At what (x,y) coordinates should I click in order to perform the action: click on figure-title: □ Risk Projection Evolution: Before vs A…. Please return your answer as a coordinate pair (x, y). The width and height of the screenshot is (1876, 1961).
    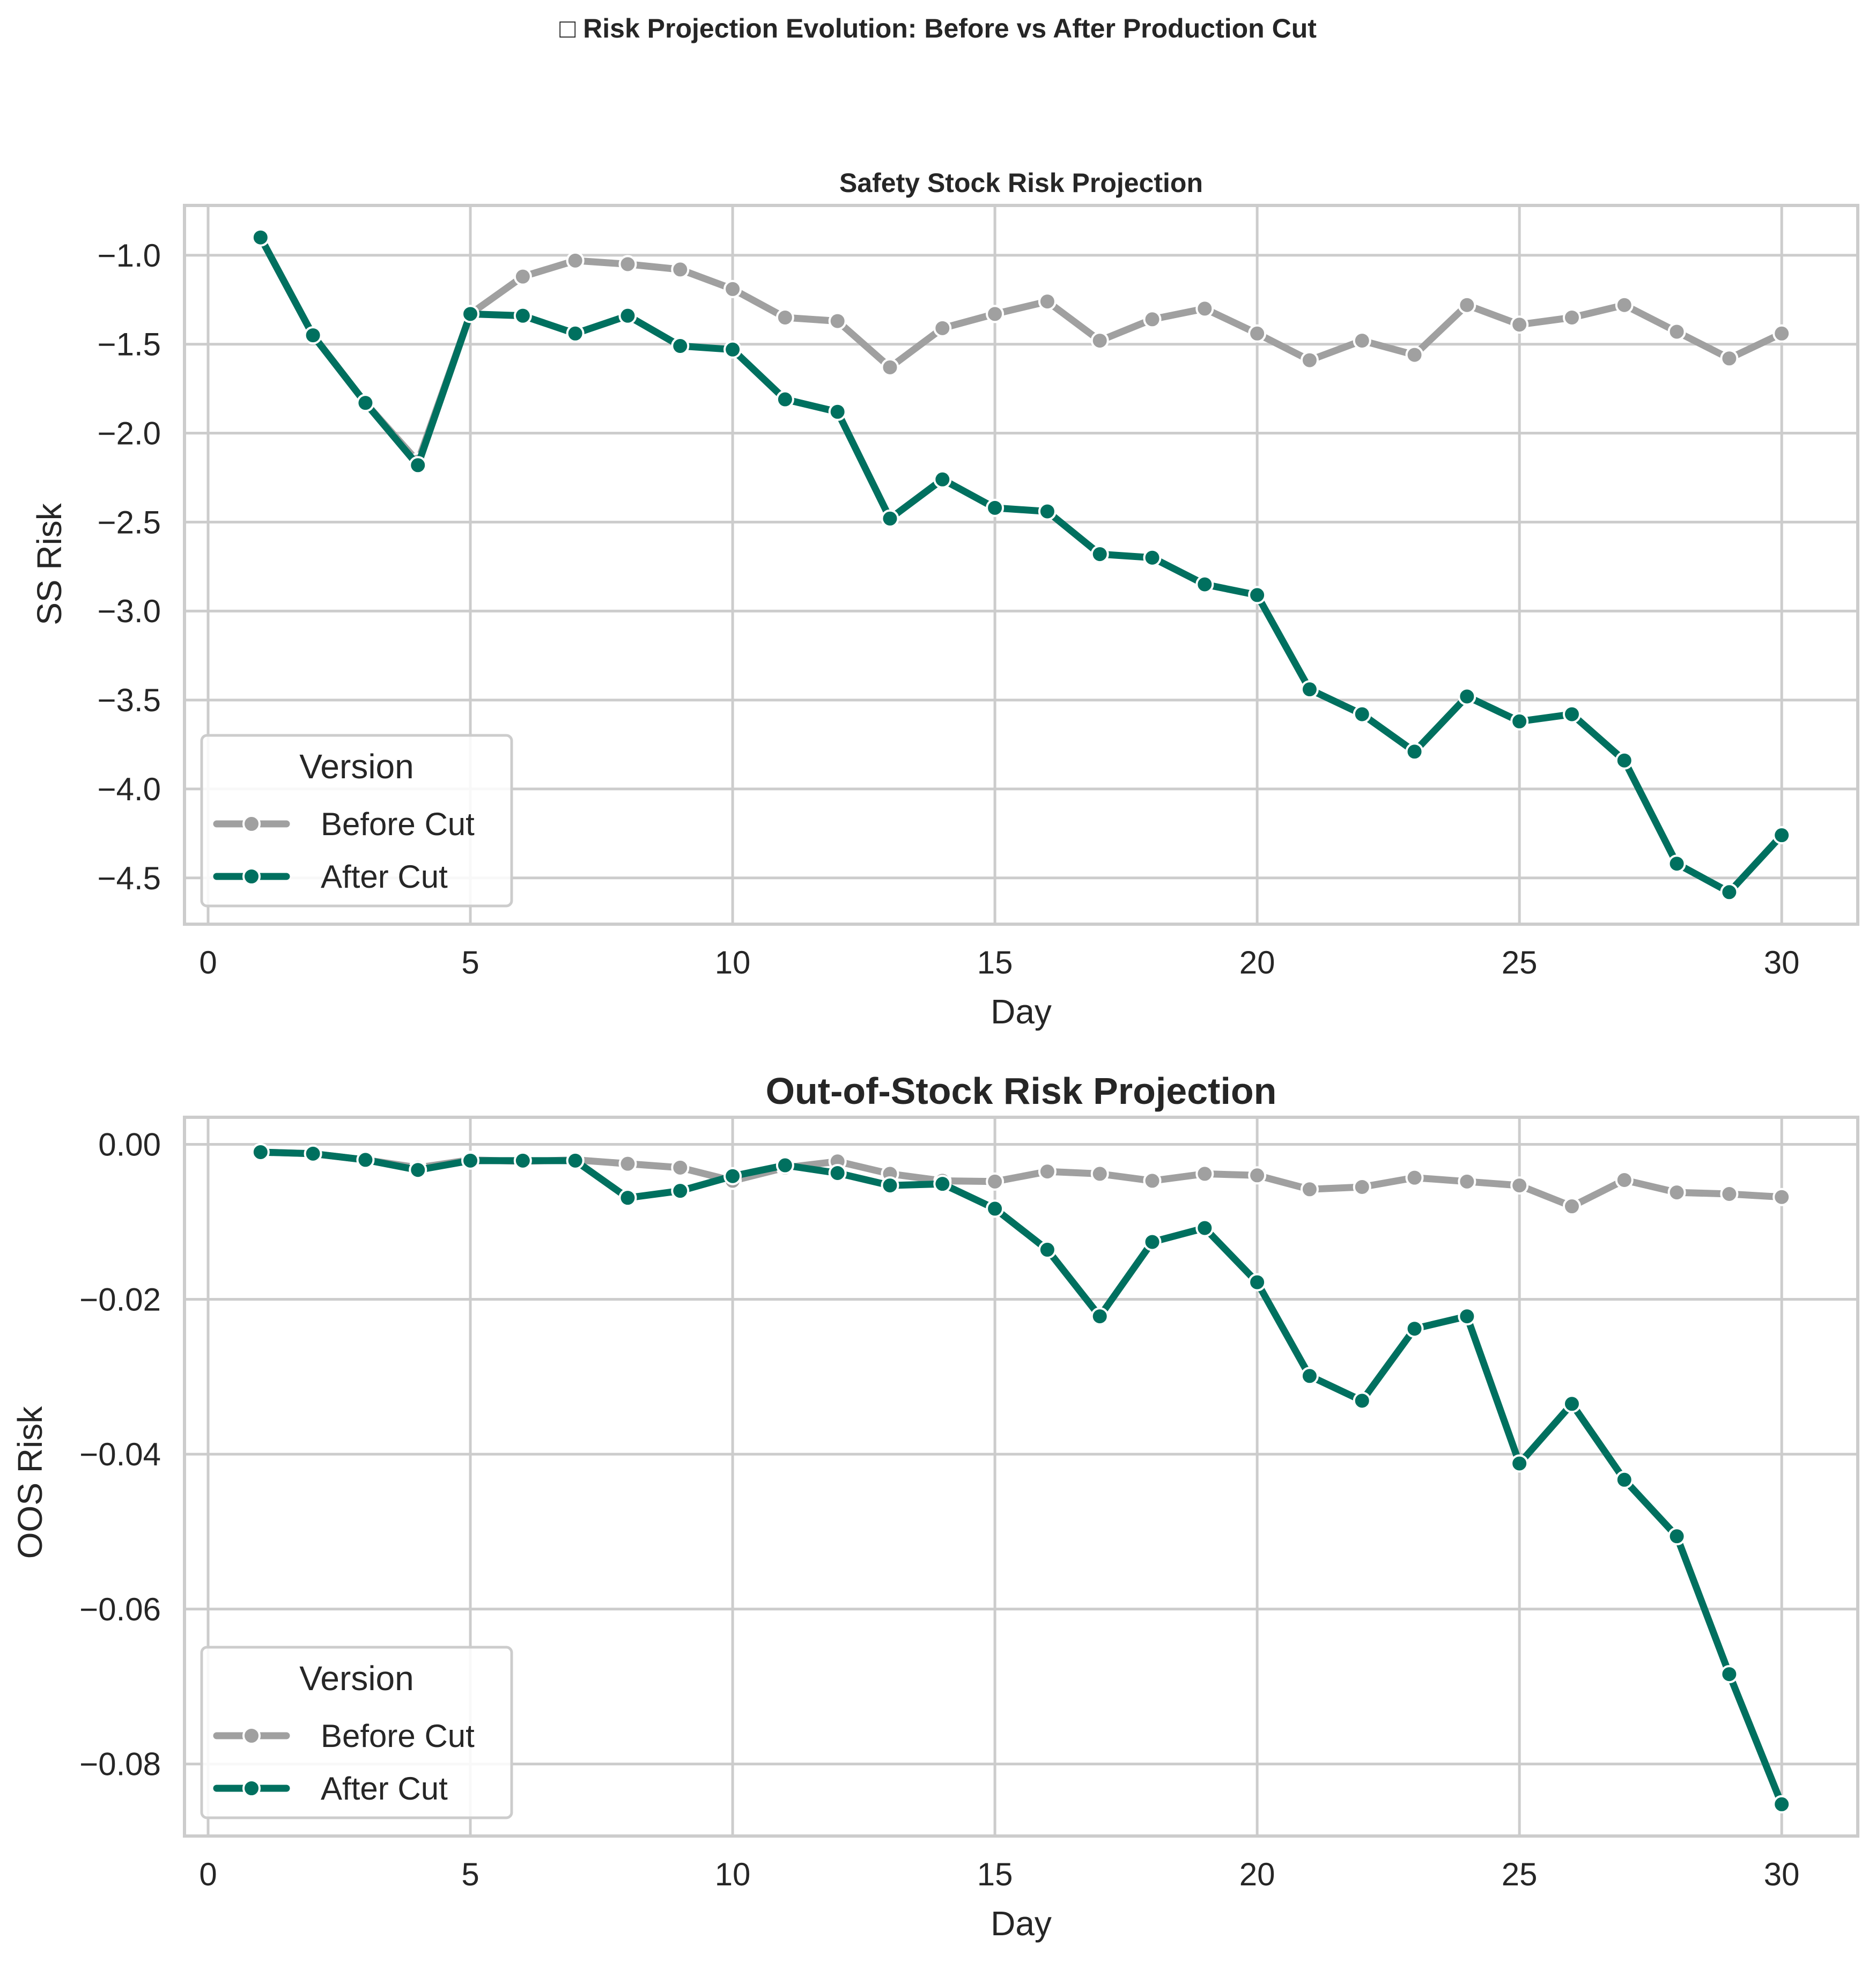
    Looking at the image, I should click on (938, 28).